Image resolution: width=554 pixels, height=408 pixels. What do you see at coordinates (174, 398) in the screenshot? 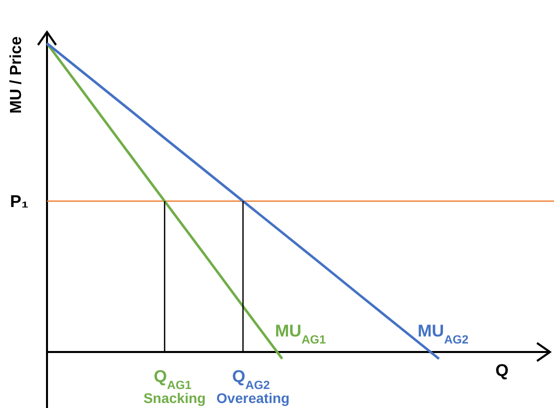
I see `text: Snacking` at bounding box center [174, 398].